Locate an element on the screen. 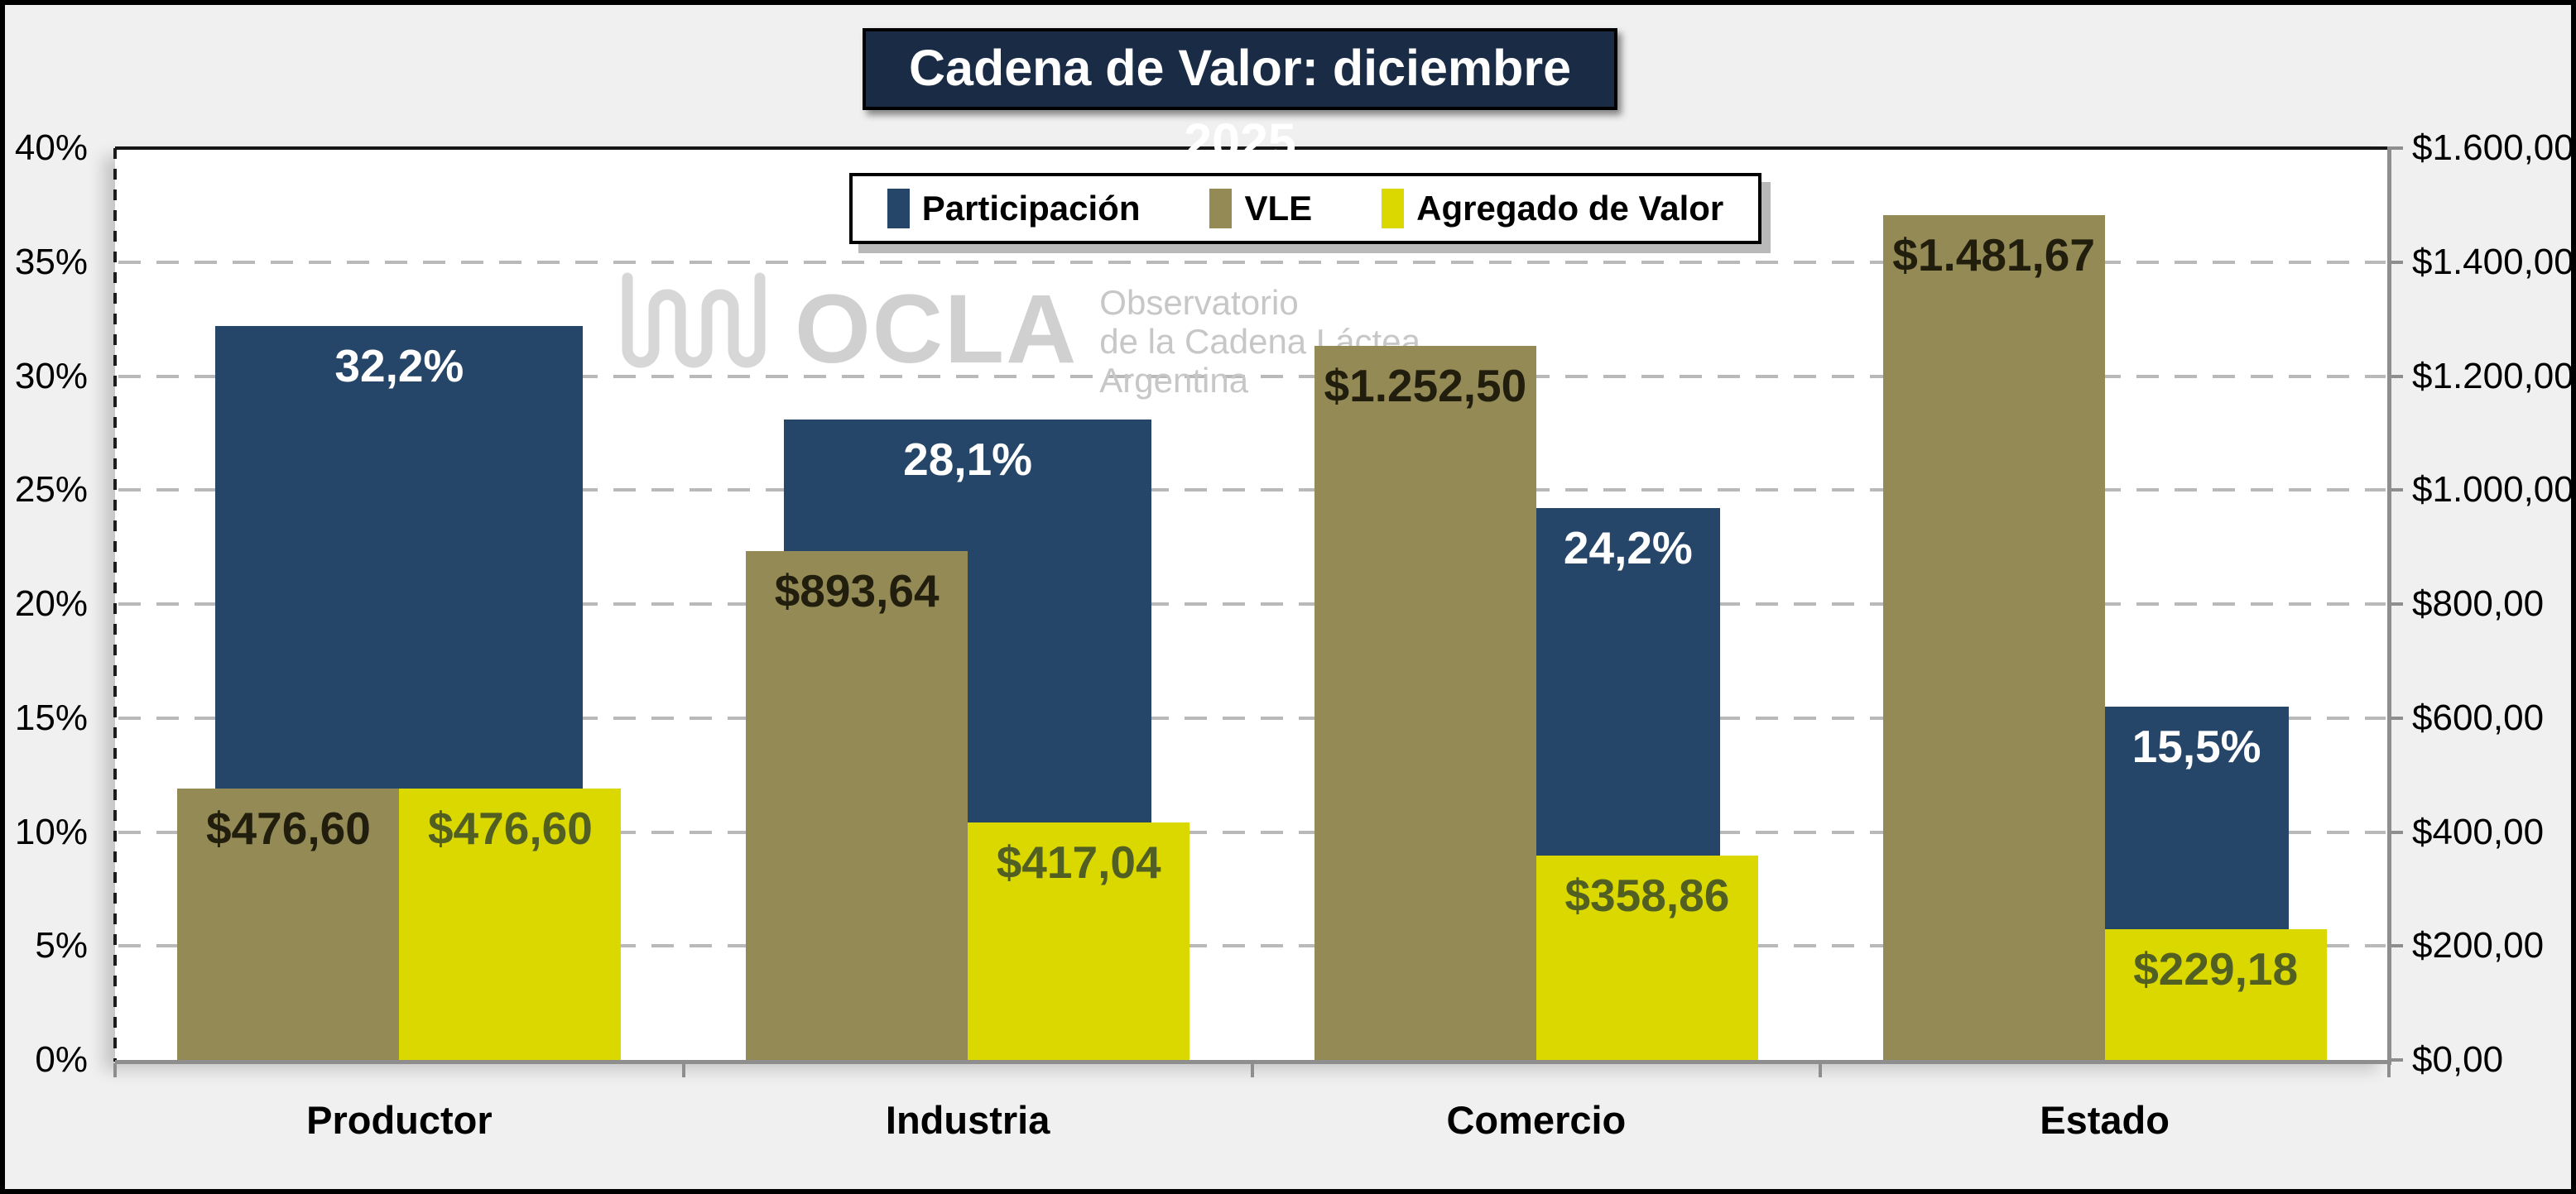  left-axis-tick-label: 15% is located at coordinates (51, 718).